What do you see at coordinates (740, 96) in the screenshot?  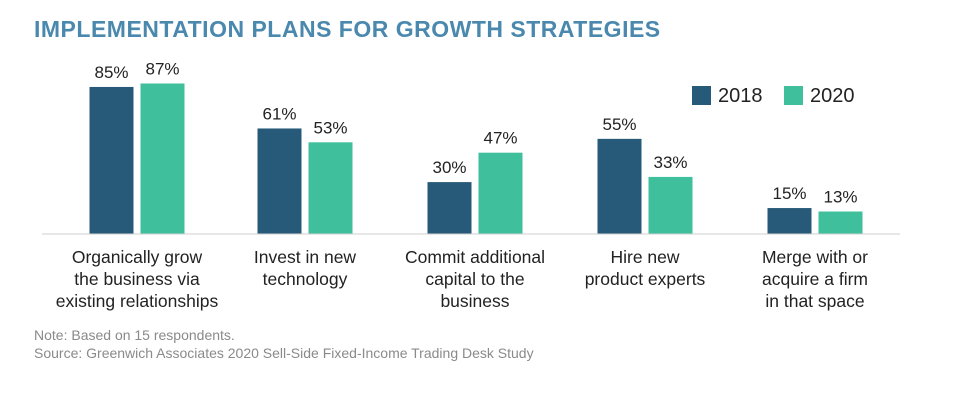 I see `legend-label-2018: 2018` at bounding box center [740, 96].